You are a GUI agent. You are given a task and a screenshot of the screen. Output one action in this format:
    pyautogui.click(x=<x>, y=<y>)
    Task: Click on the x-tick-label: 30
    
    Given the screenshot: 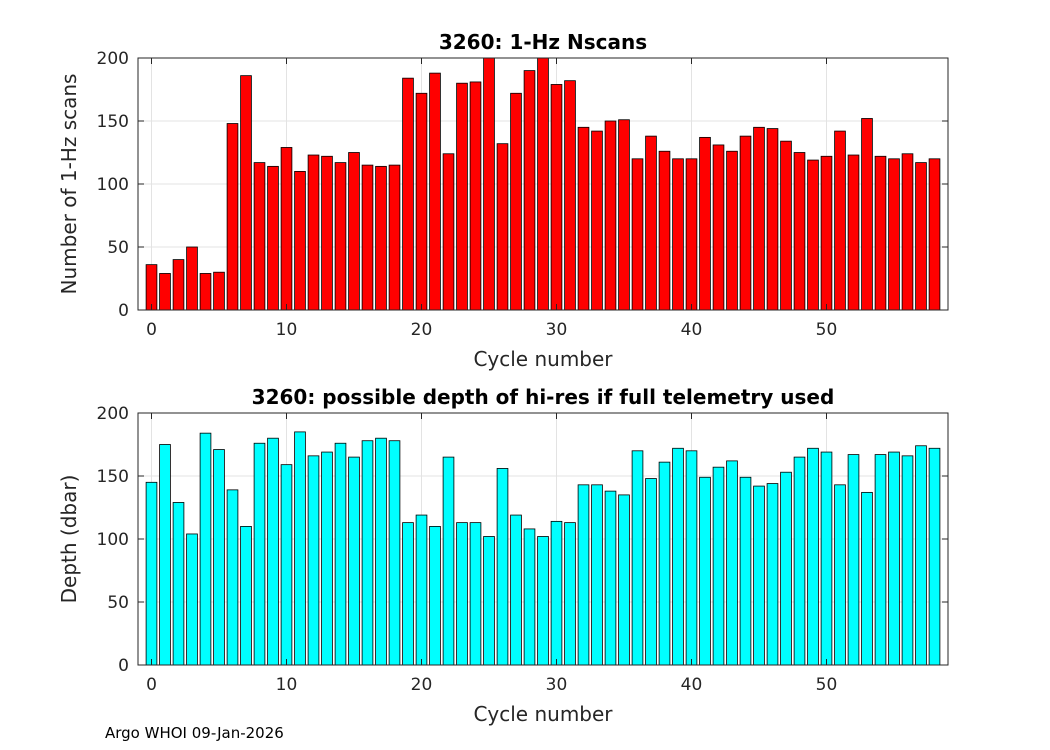 What is the action you would take?
    pyautogui.click(x=557, y=685)
    